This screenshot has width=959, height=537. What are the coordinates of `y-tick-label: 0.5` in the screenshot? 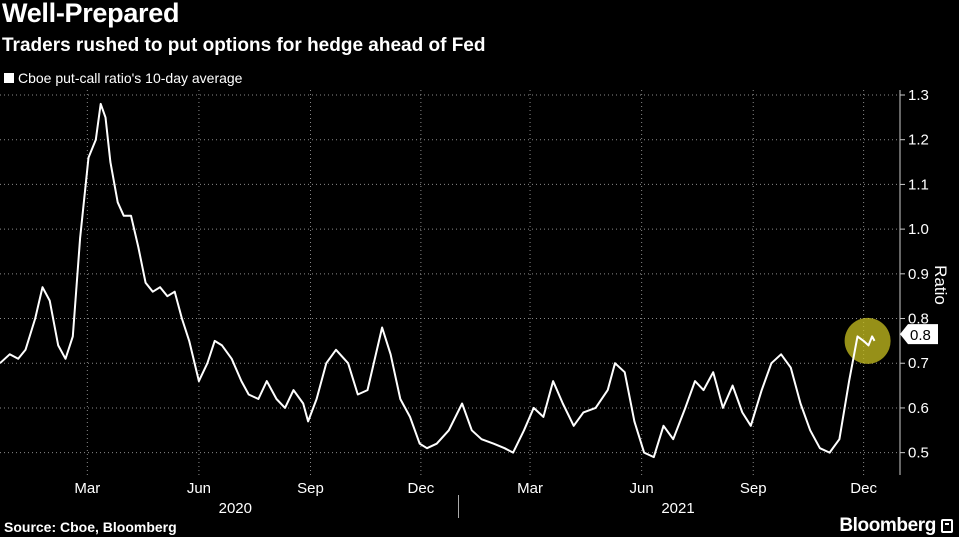 It's located at (918, 453).